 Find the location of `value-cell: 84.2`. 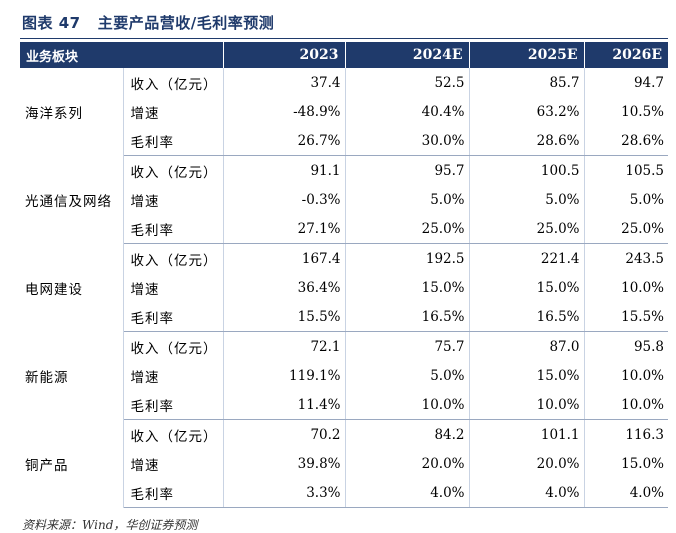

value-cell: 84.2 is located at coordinates (407, 434).